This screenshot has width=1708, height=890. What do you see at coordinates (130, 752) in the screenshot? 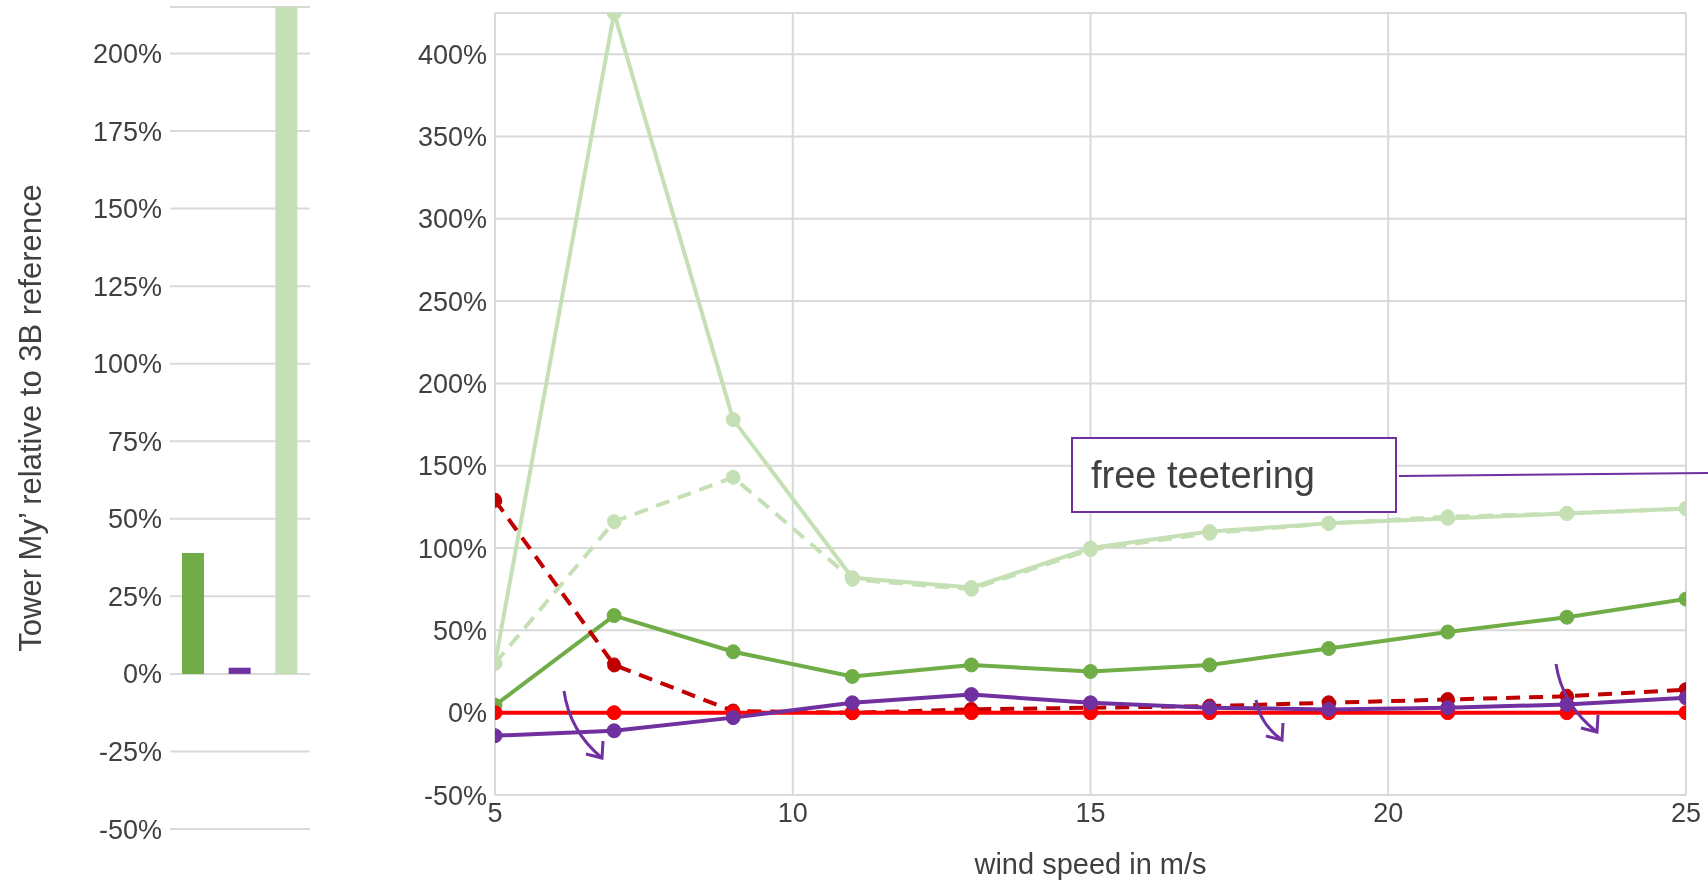
I see `y-tick-label: -25%` at bounding box center [130, 752].